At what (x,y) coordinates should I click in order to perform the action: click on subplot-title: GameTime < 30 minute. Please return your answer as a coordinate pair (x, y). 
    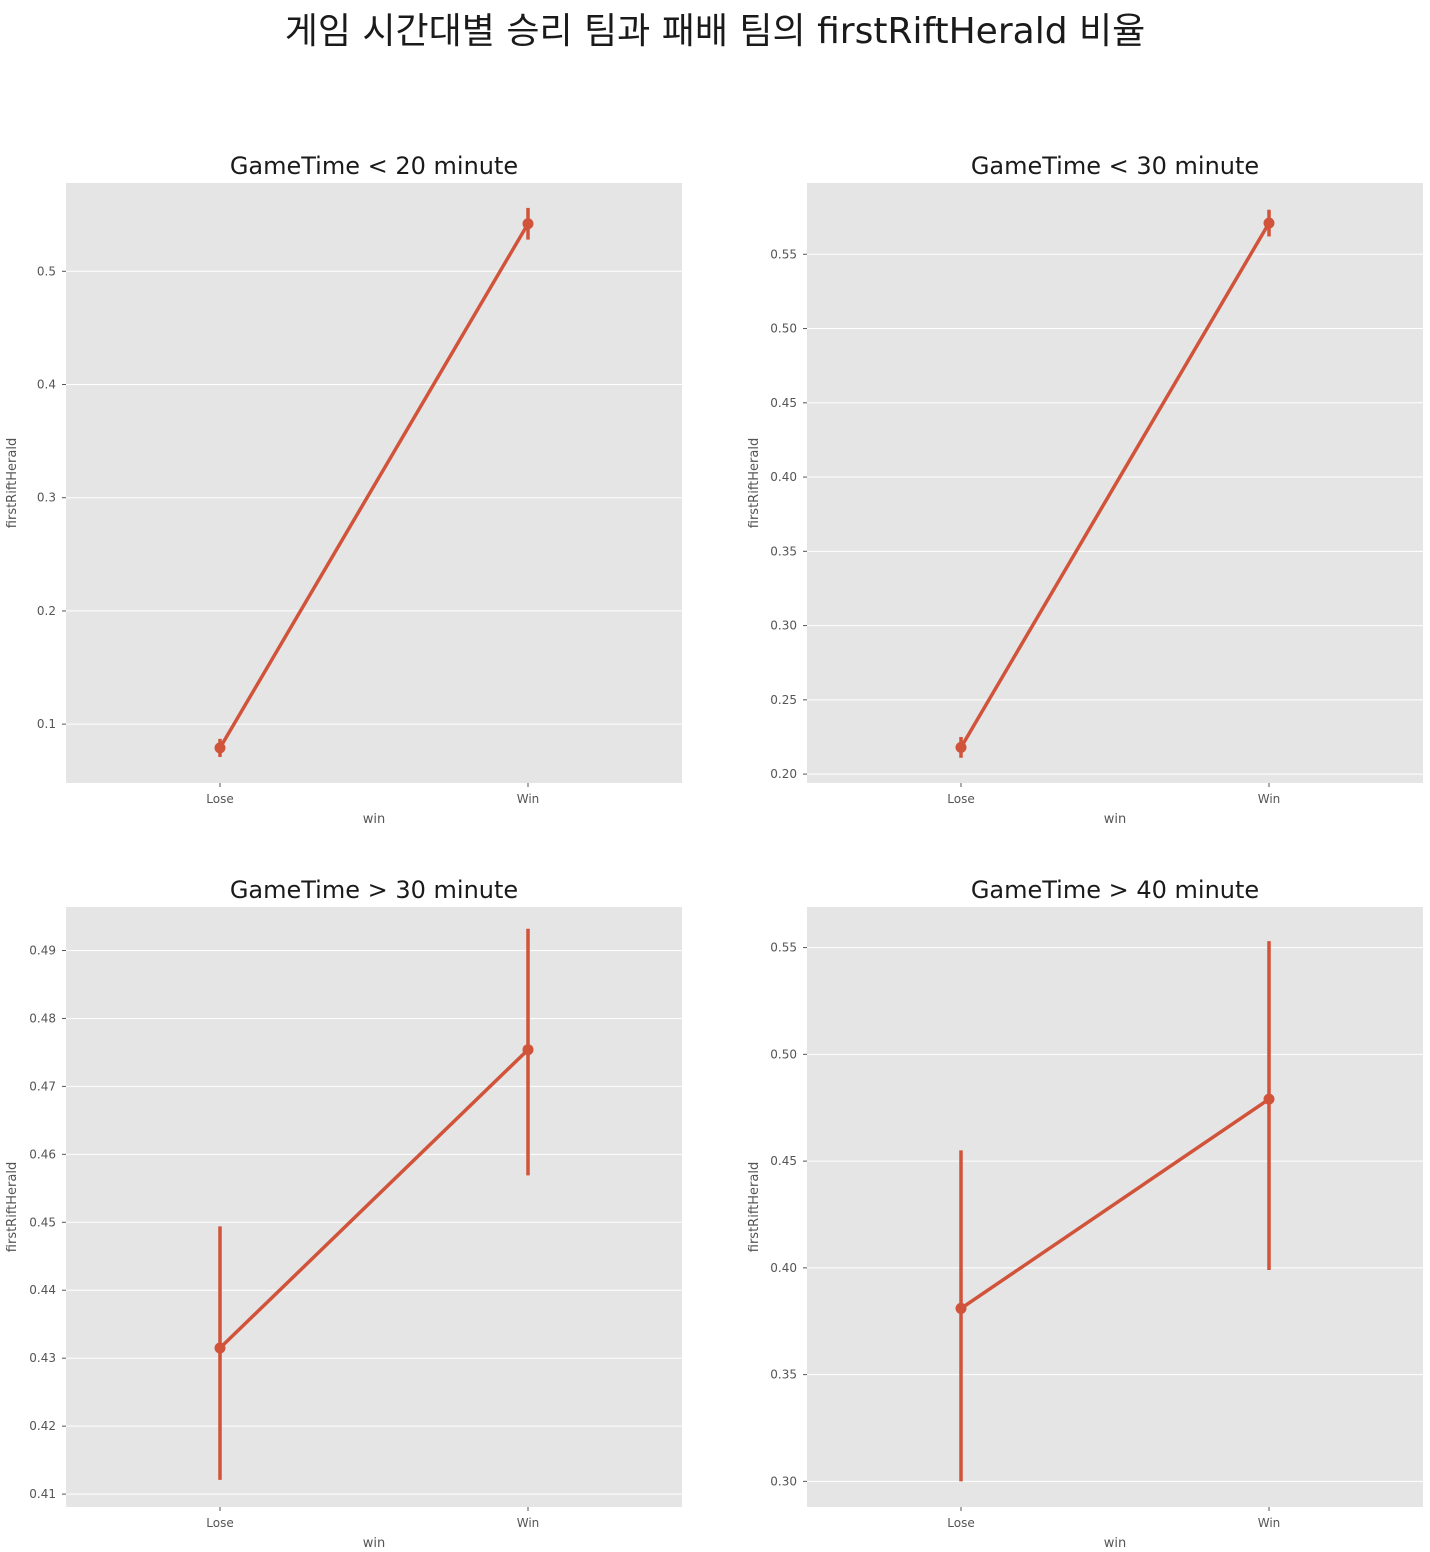
    Looking at the image, I should click on (1115, 166).